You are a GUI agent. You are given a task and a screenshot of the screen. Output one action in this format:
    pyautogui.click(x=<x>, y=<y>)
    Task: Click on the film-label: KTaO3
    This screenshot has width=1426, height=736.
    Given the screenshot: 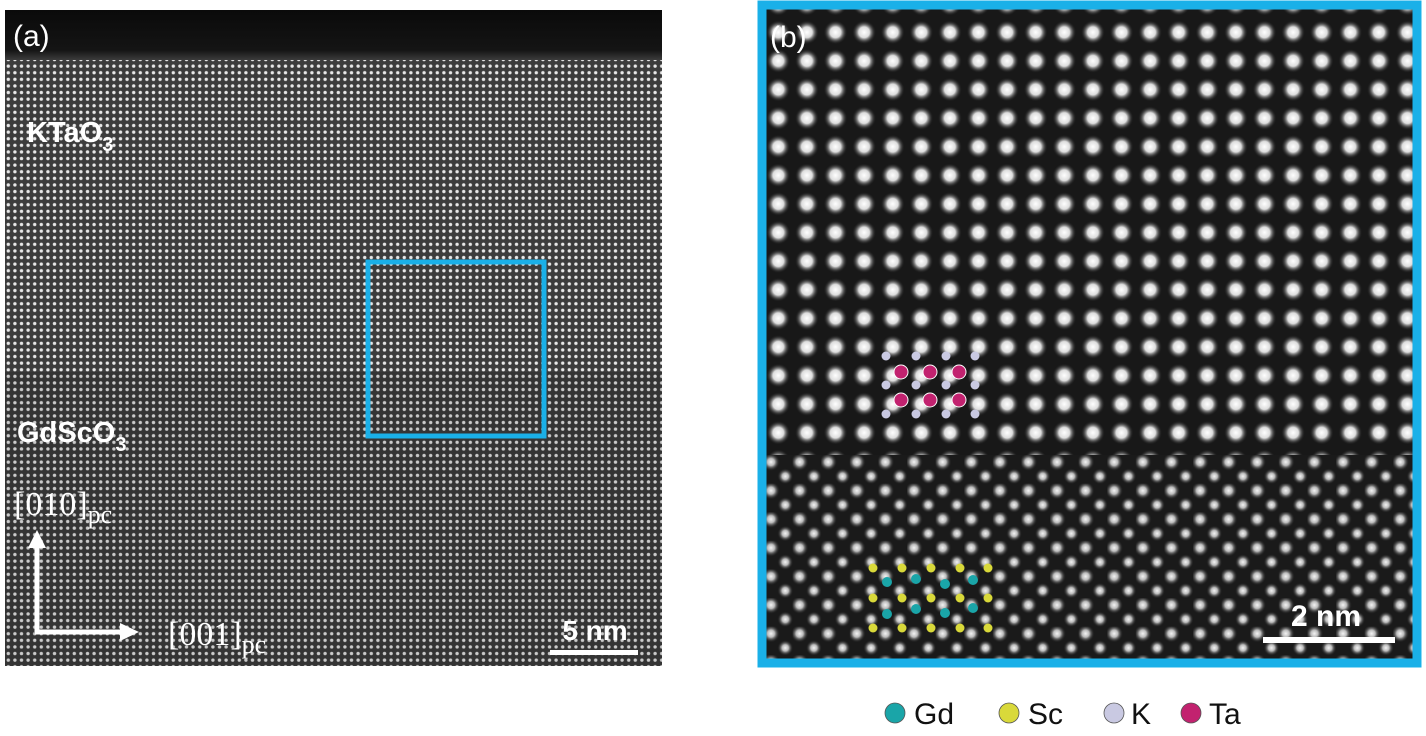 What is the action you would take?
    pyautogui.click(x=70, y=136)
    